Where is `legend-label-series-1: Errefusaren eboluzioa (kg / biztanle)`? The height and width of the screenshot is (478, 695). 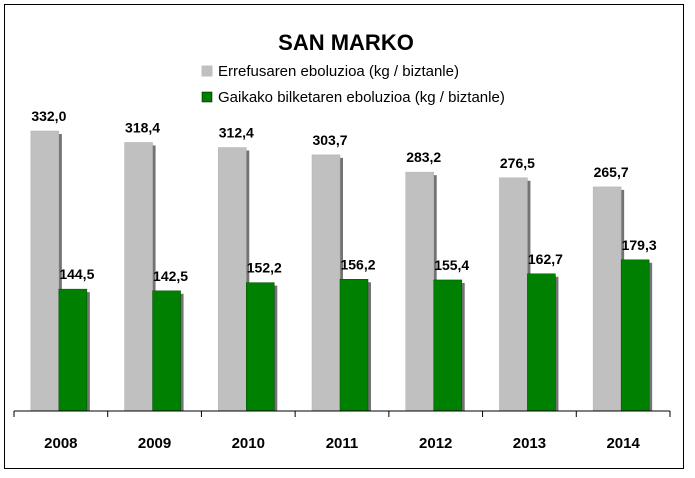 legend-label-series-1: Errefusaren eboluzioa (kg / biztanle) is located at coordinates (338, 71).